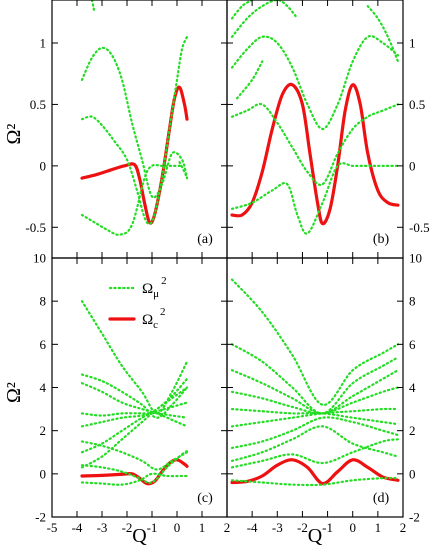 This screenshot has height=548, width=436. Describe the element at coordinates (381, 498) in the screenshot. I see `panel-label: (d)` at that location.